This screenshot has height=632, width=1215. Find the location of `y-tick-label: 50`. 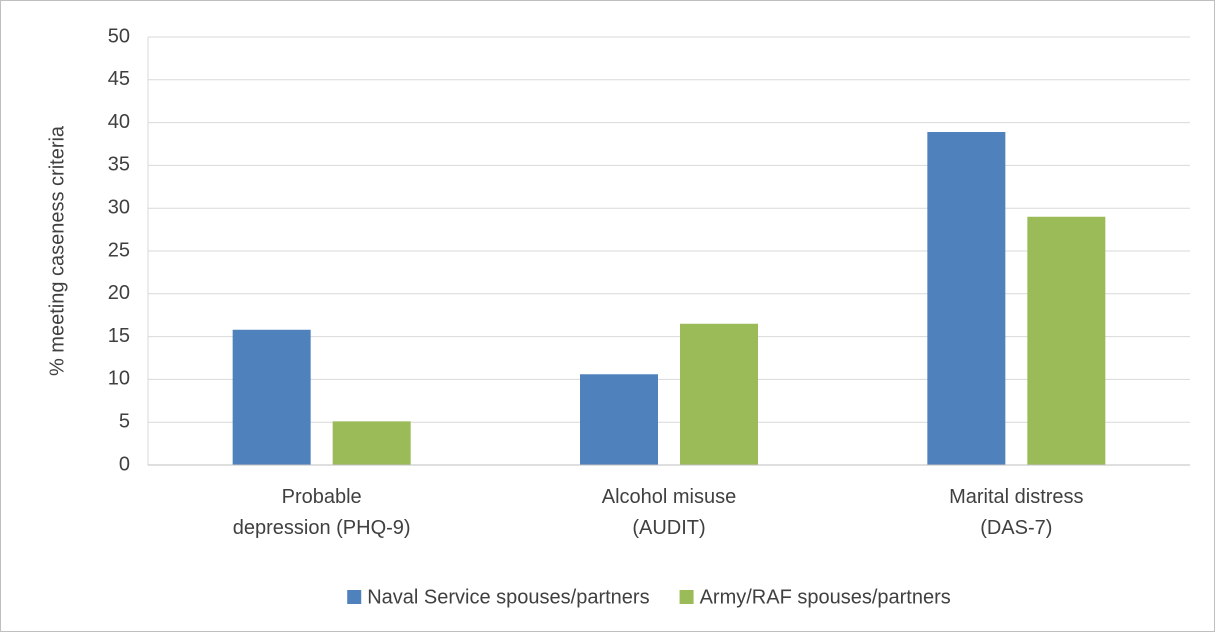

y-tick-label: 50 is located at coordinates (119, 36).